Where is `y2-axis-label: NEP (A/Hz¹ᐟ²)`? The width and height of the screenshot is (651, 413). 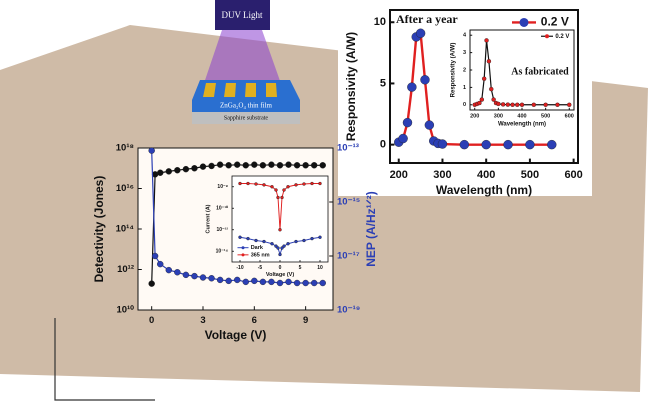 y2-axis-label: NEP (A/Hz¹ᐟ²) is located at coordinates (371, 229).